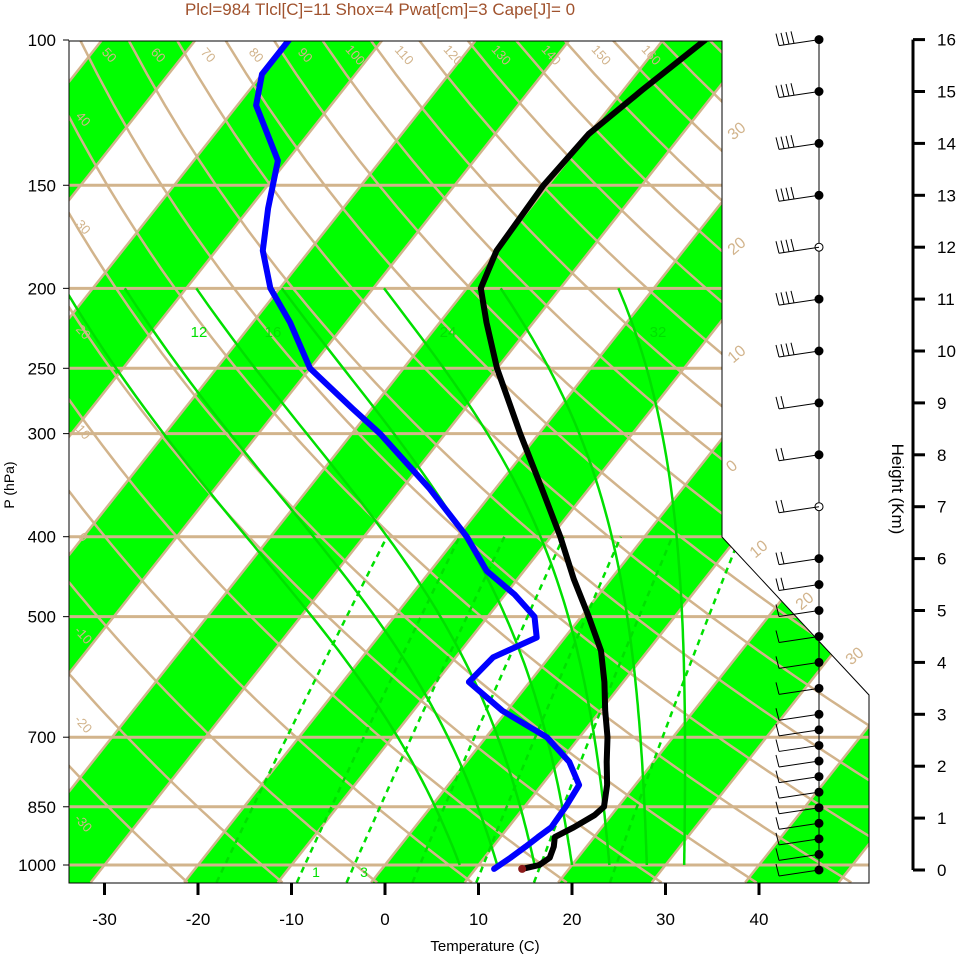 The width and height of the screenshot is (961, 957). I want to click on height-tick-label: 10, so click(946, 351).